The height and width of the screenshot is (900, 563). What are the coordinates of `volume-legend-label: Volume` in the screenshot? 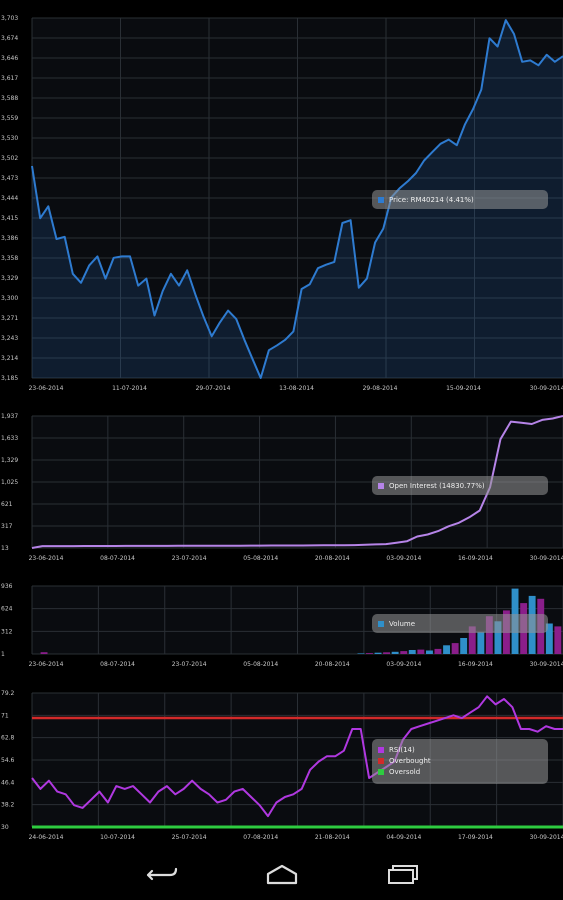 It's located at (402, 623).